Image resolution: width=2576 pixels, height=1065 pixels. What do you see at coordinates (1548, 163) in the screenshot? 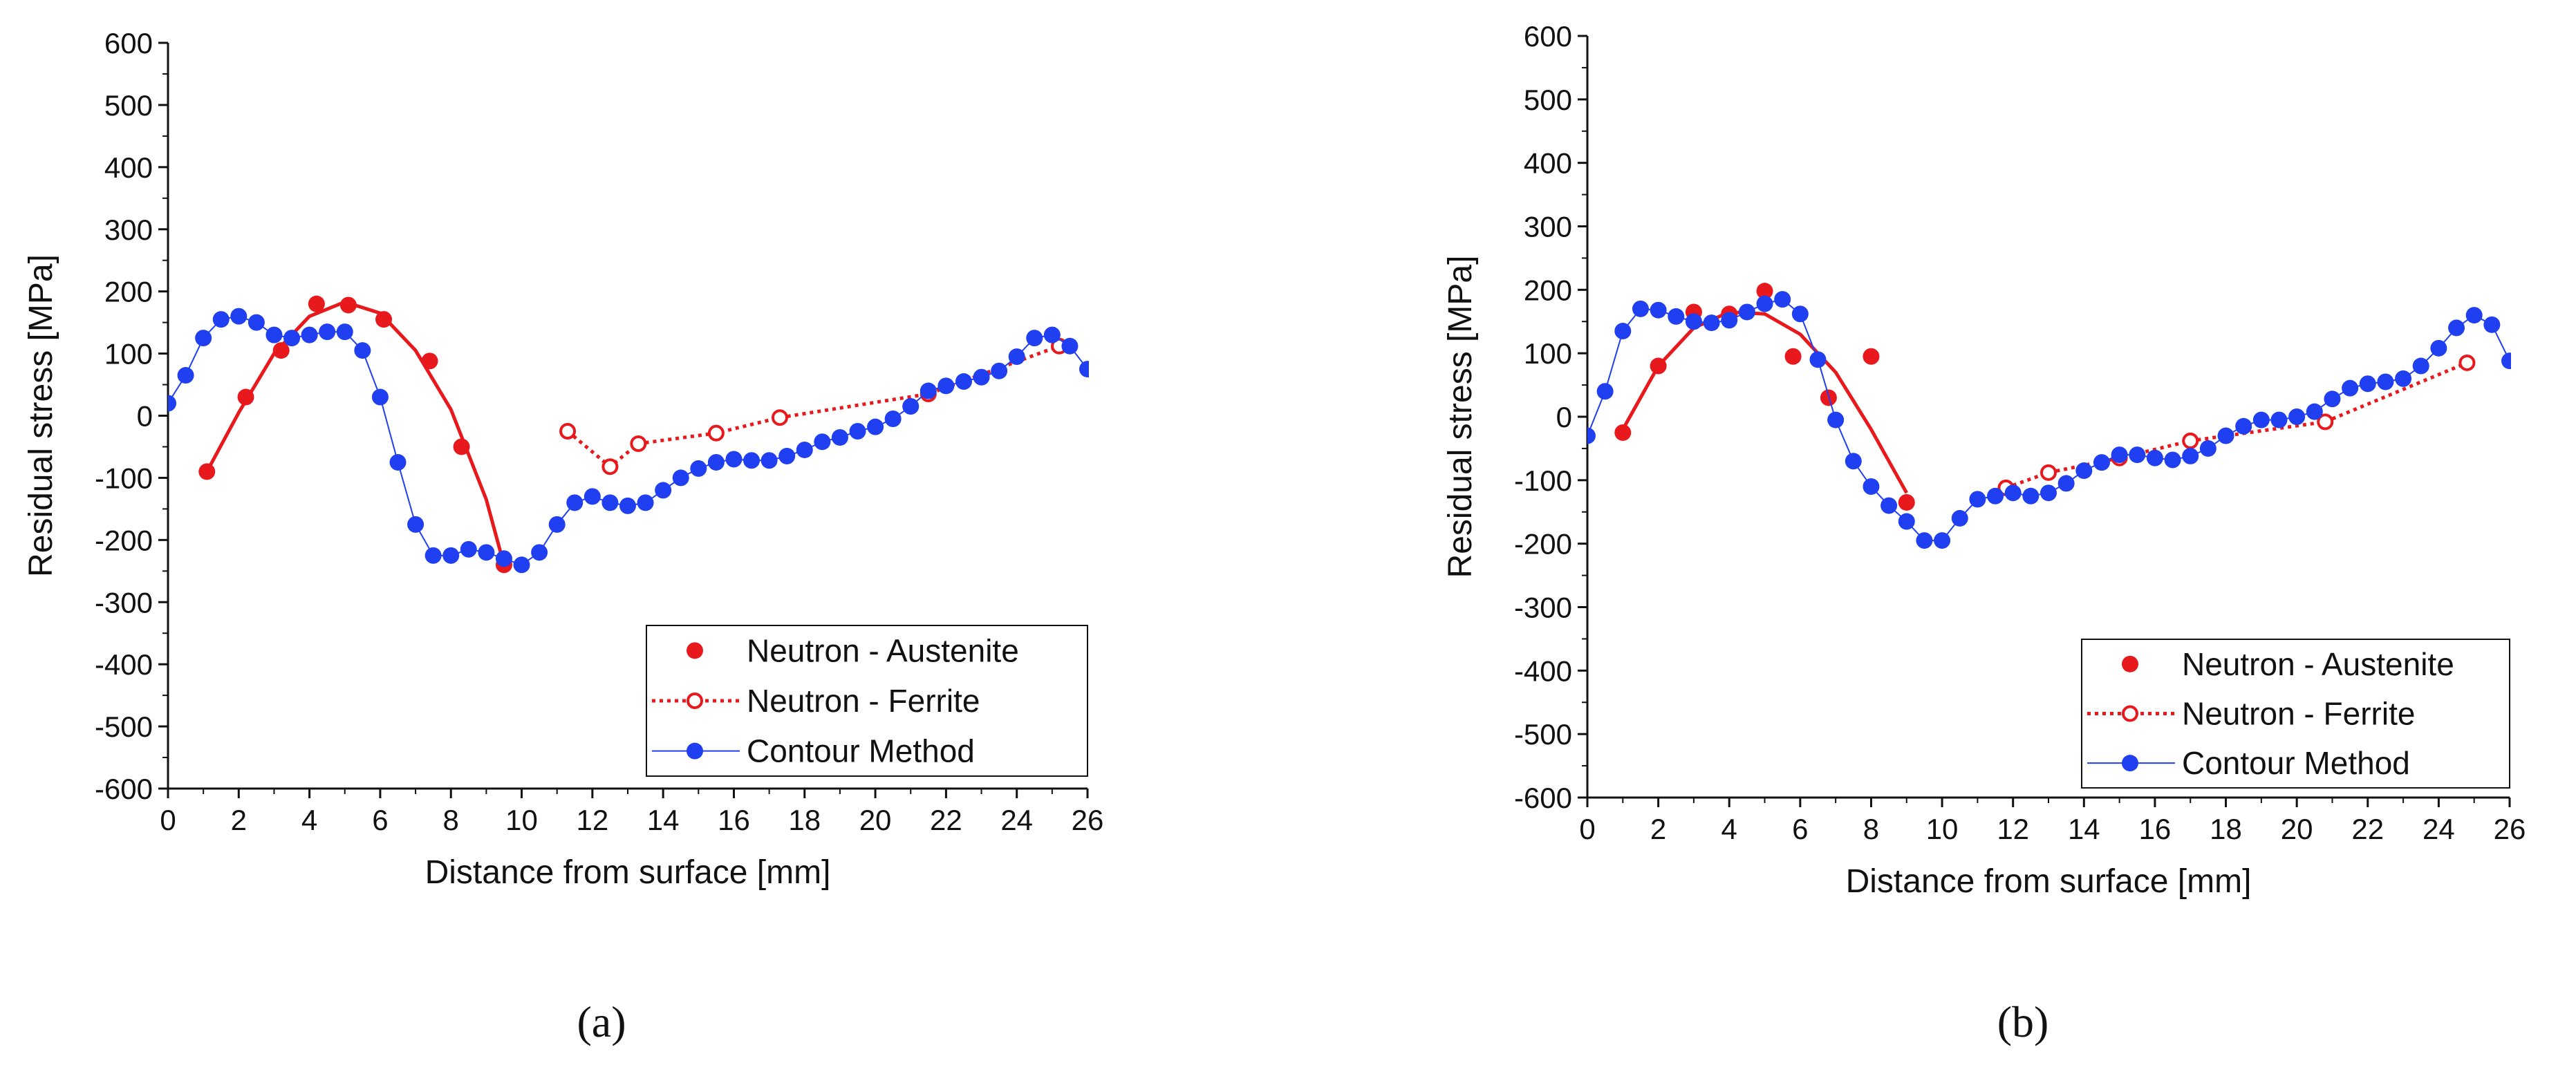
I see `y-tick-label: 400` at bounding box center [1548, 163].